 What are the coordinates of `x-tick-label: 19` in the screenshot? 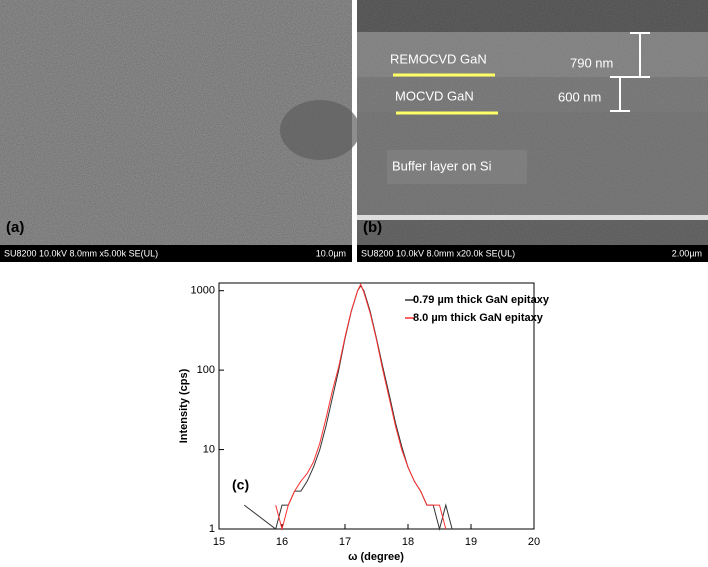 It's located at (471, 542).